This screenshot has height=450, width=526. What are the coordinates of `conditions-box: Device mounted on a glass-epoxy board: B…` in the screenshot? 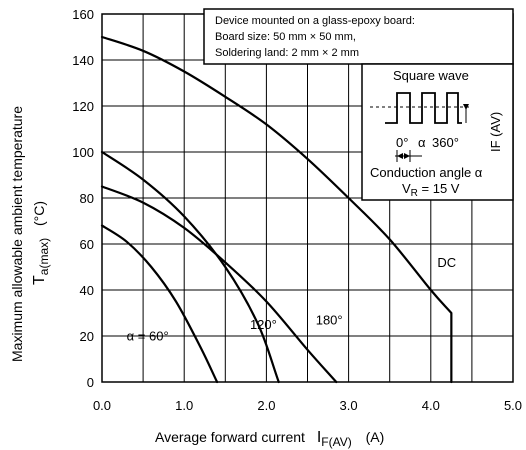 It's located at (358, 36).